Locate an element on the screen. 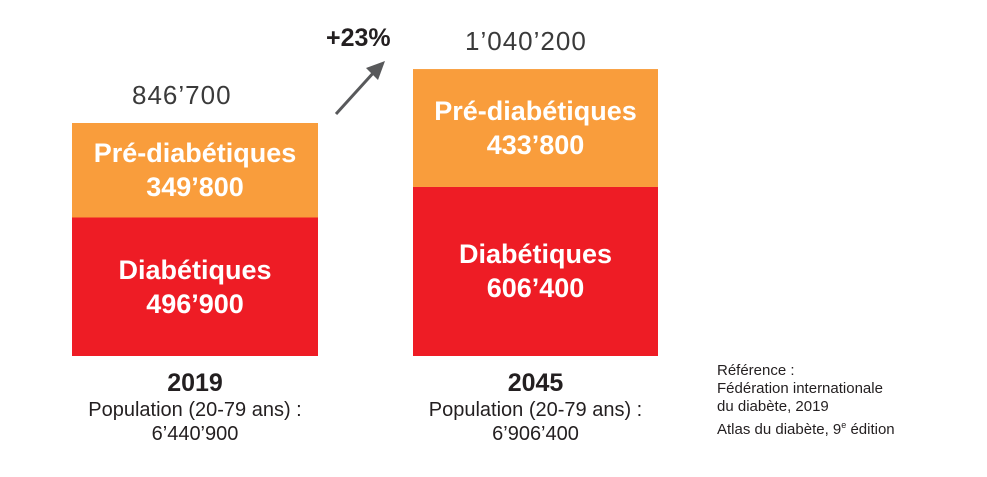  total-label-2045: 1’040’200 is located at coordinates (526, 41).